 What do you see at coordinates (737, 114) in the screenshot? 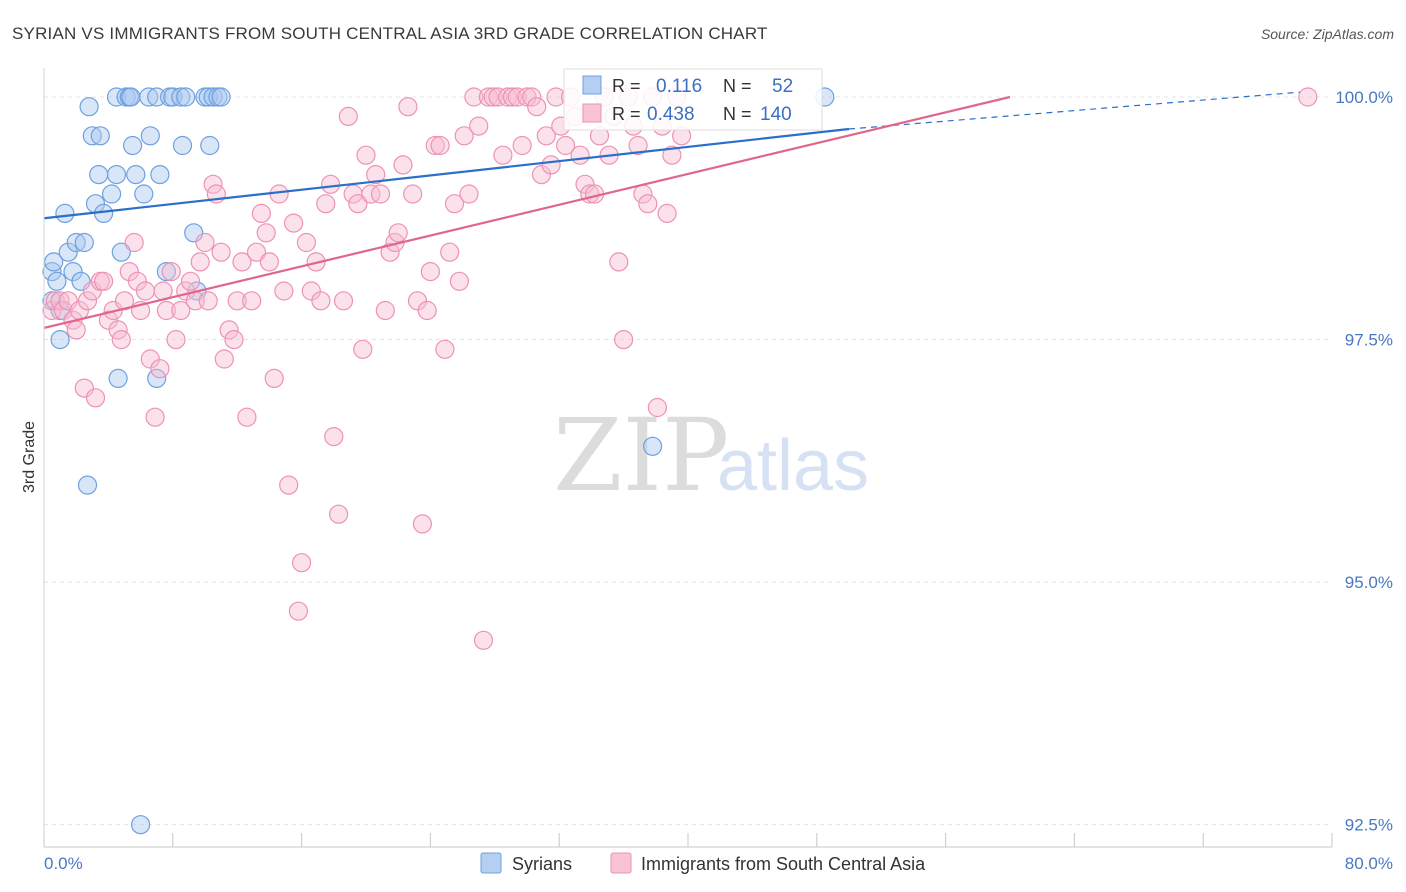
I see `stats-n-label-immigrants: N =` at bounding box center [737, 114].